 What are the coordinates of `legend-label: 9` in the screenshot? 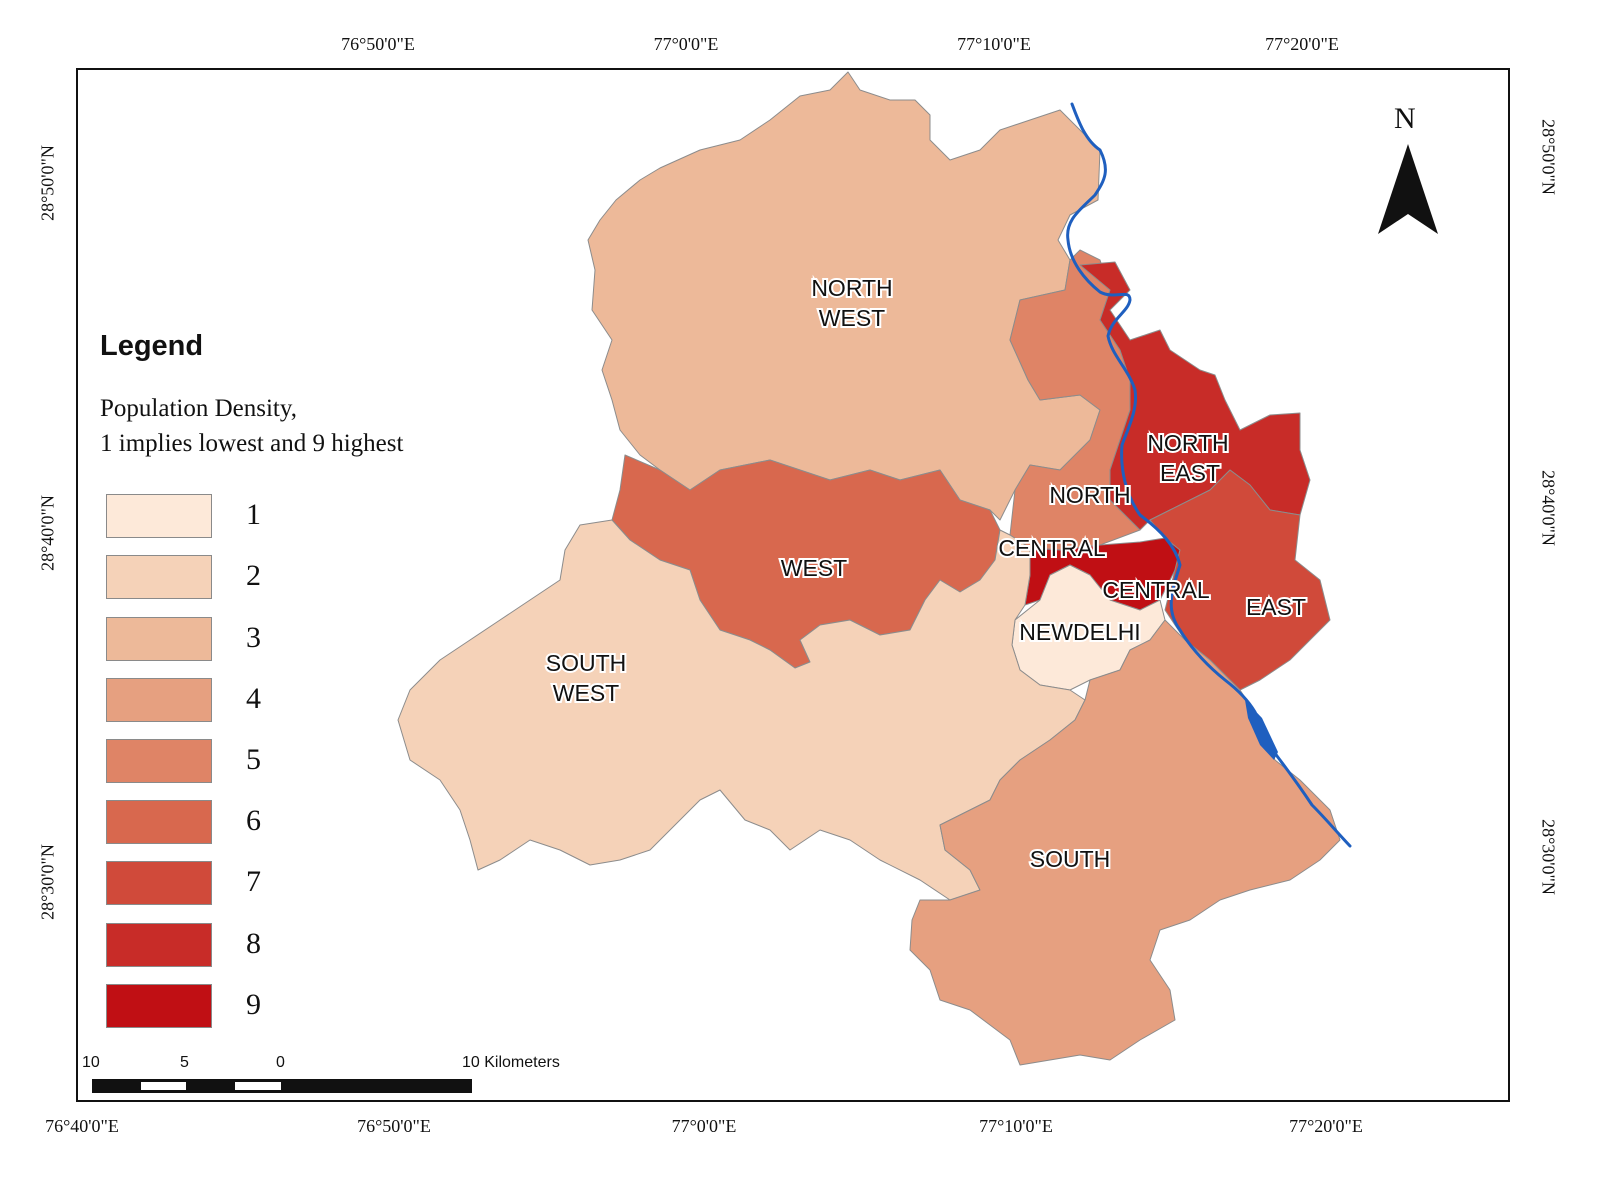 It's located at (253, 1004).